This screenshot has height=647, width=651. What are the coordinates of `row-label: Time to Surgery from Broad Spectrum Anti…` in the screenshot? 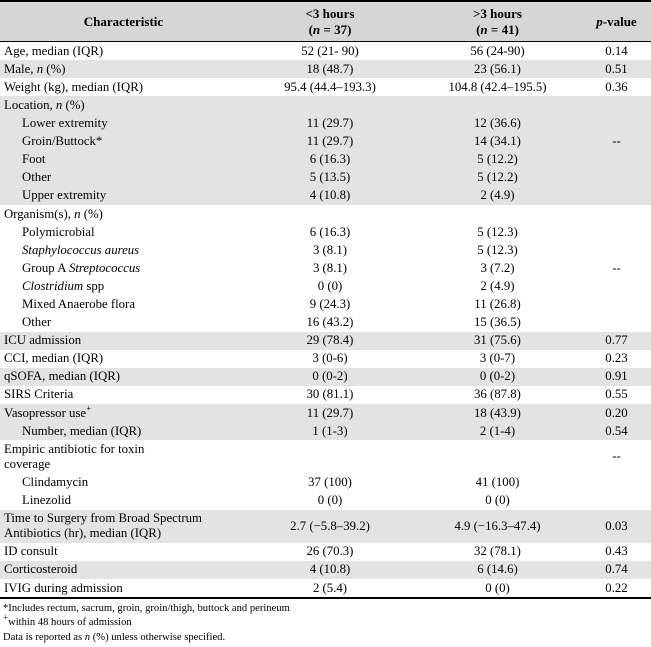 It's located at (123, 526).